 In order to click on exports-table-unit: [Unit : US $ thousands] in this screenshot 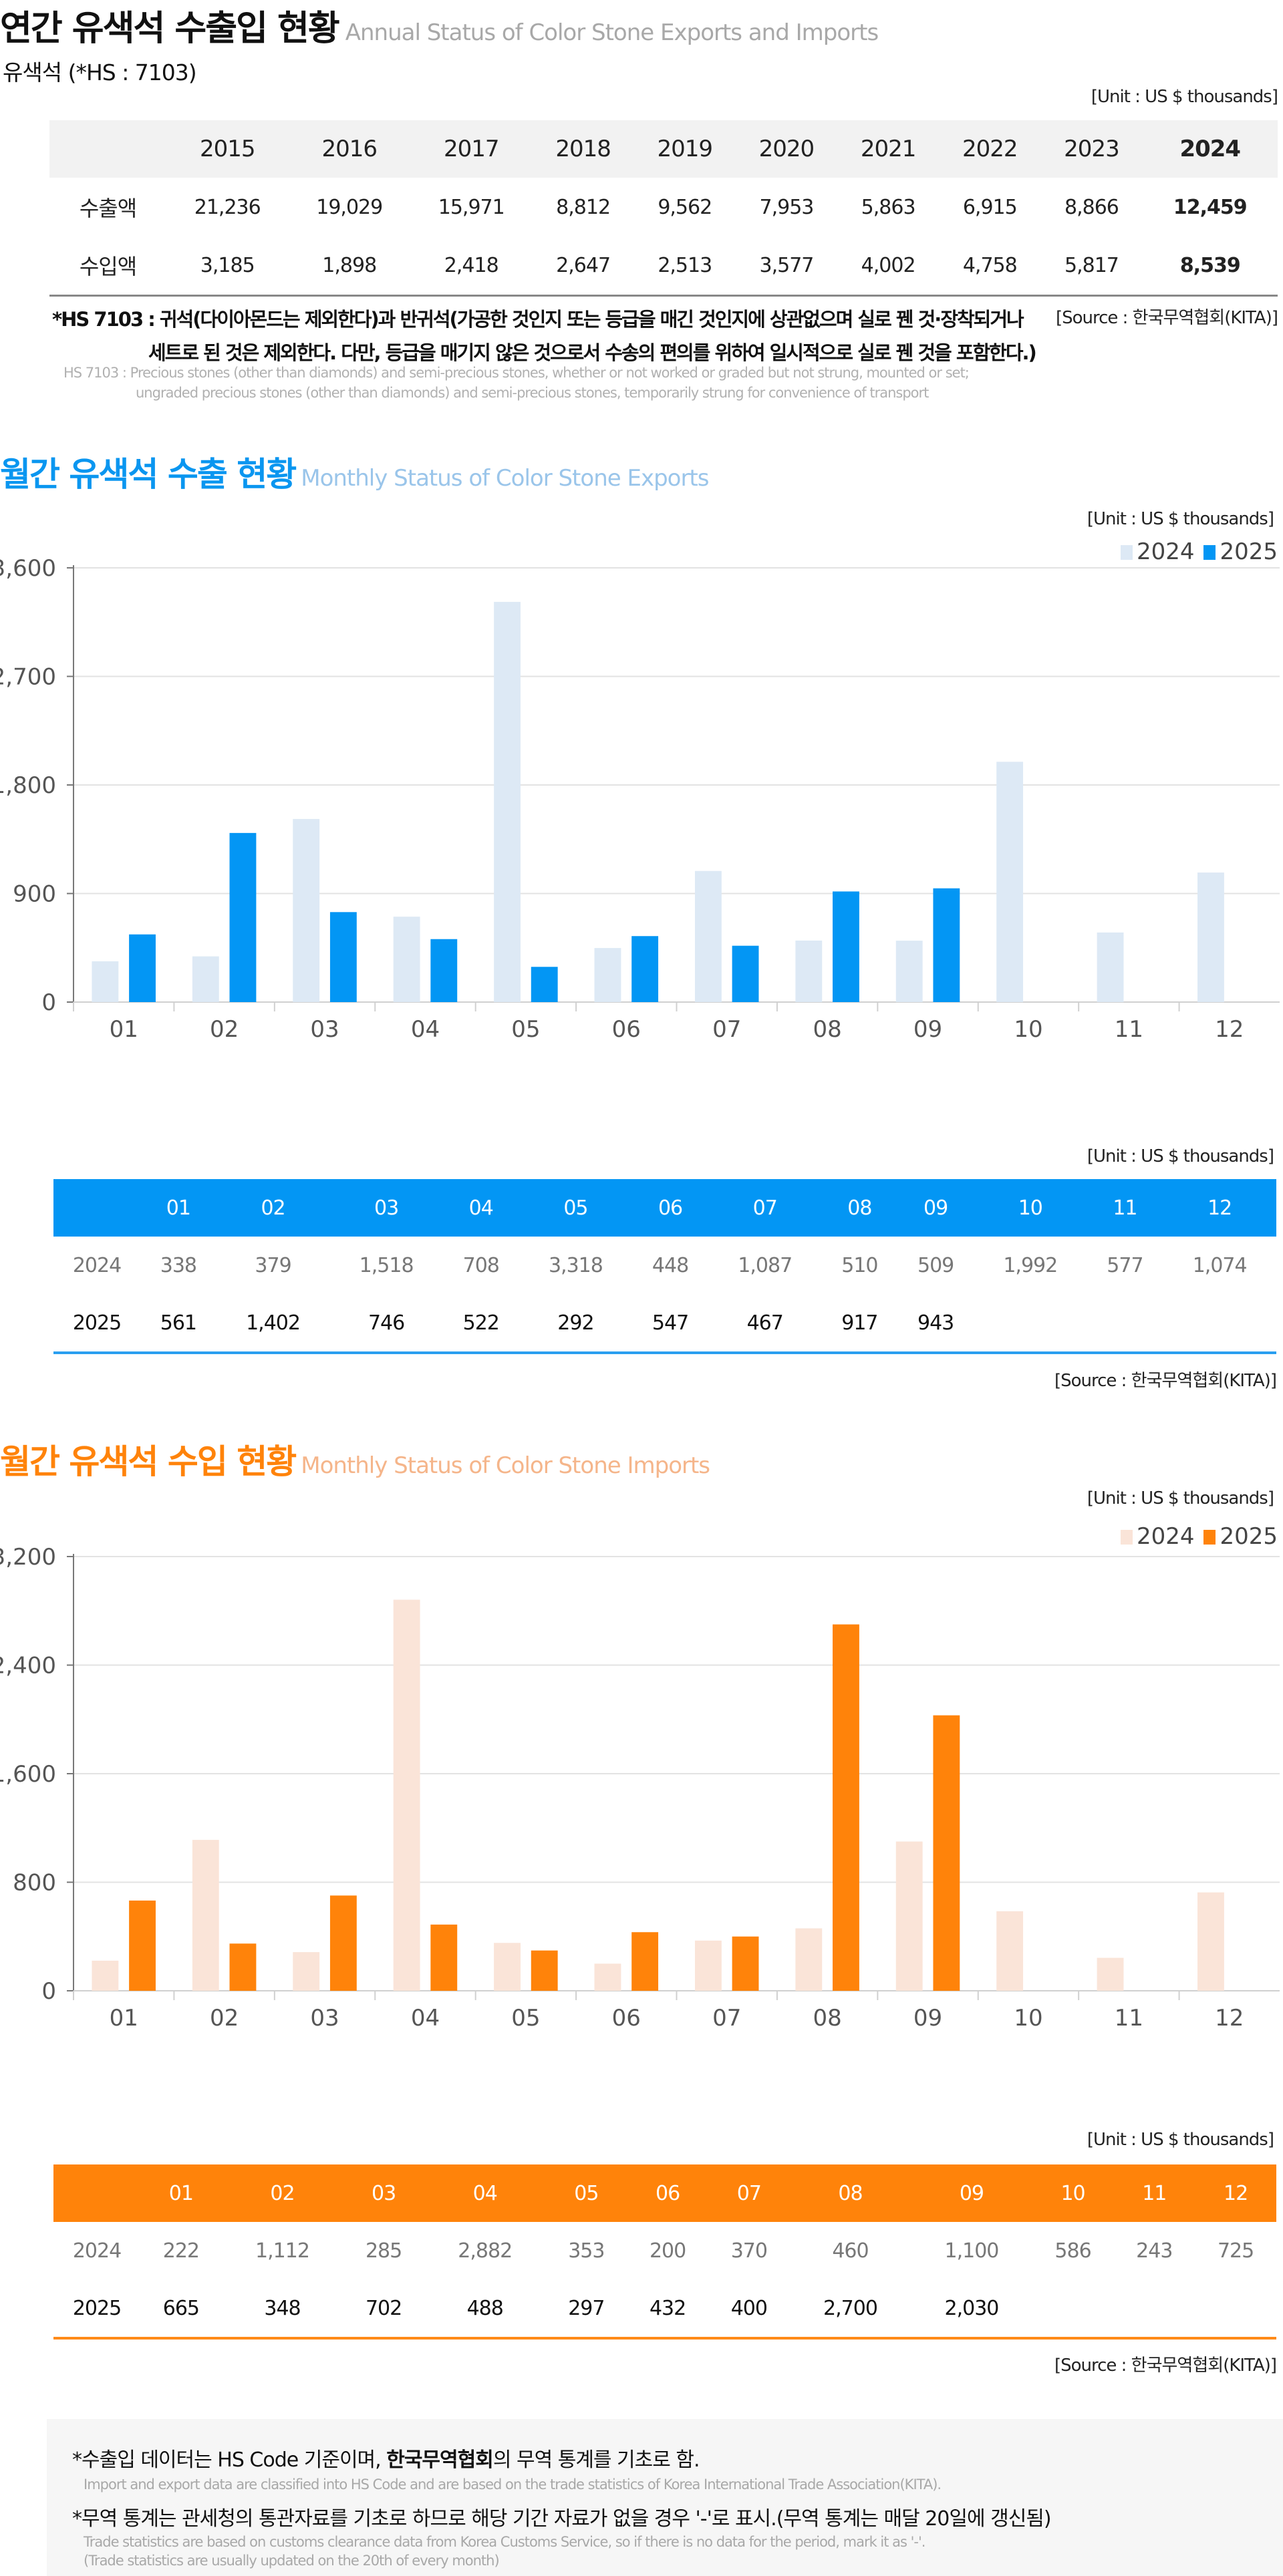, I will do `click(1180, 1156)`.